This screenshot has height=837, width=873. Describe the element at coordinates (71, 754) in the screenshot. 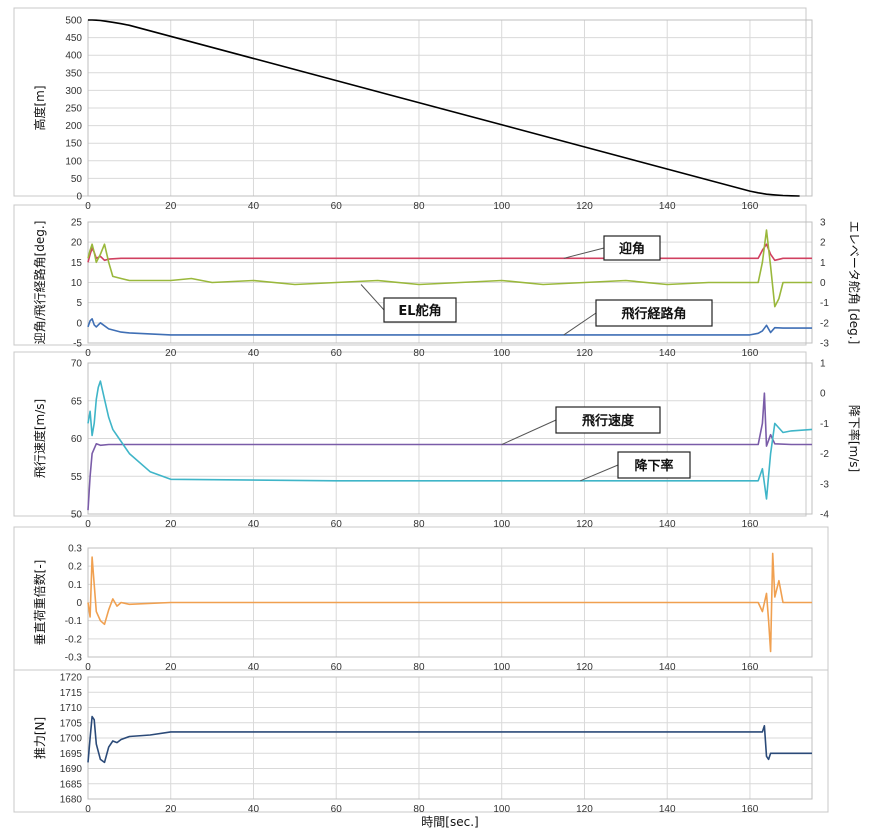

I see `y-tick-label: 1695` at that location.